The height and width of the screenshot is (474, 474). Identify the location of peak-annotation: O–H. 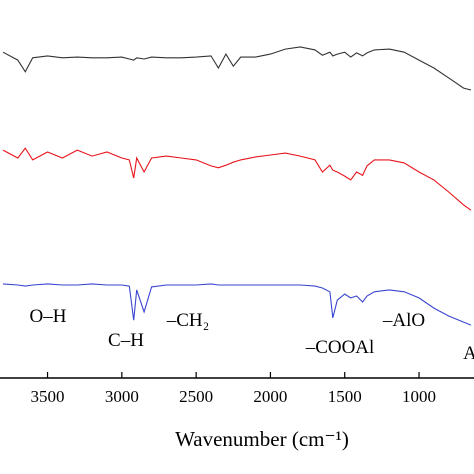
(48, 316).